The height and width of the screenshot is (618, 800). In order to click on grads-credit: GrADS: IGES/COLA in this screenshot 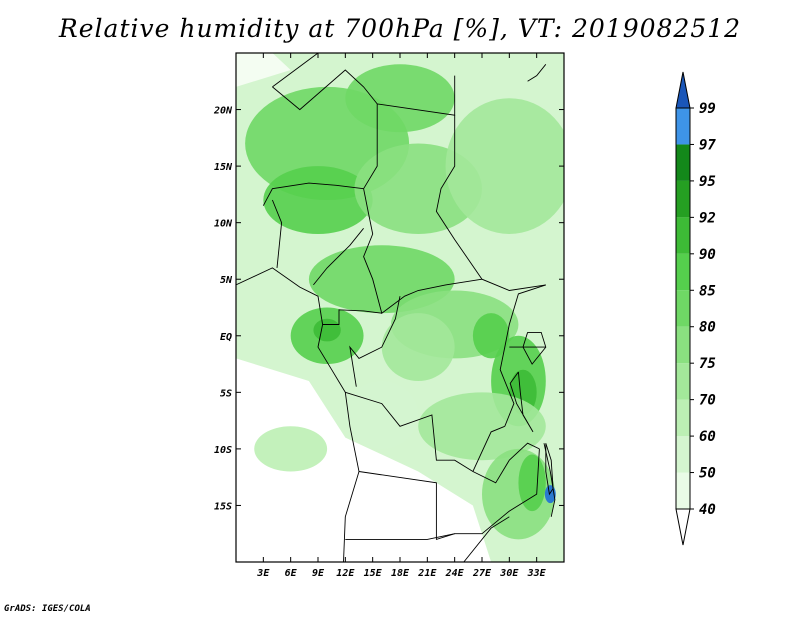, I will do `click(47, 609)`.